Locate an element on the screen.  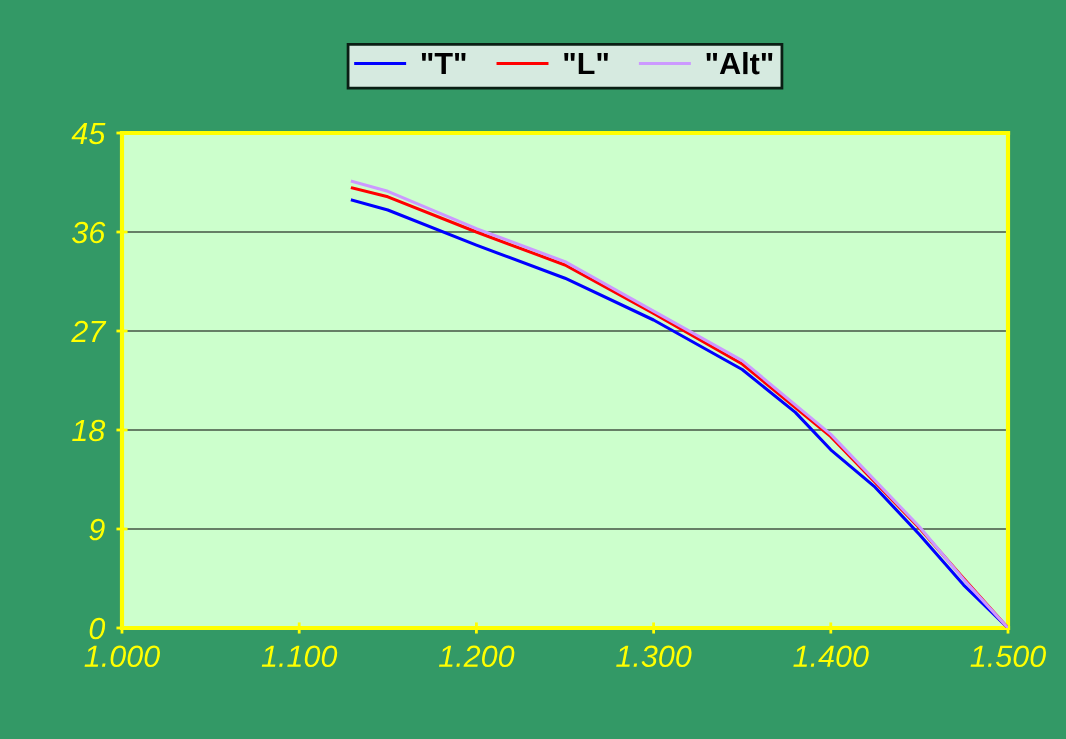
y-tick-label: 18 is located at coordinates (89, 430).